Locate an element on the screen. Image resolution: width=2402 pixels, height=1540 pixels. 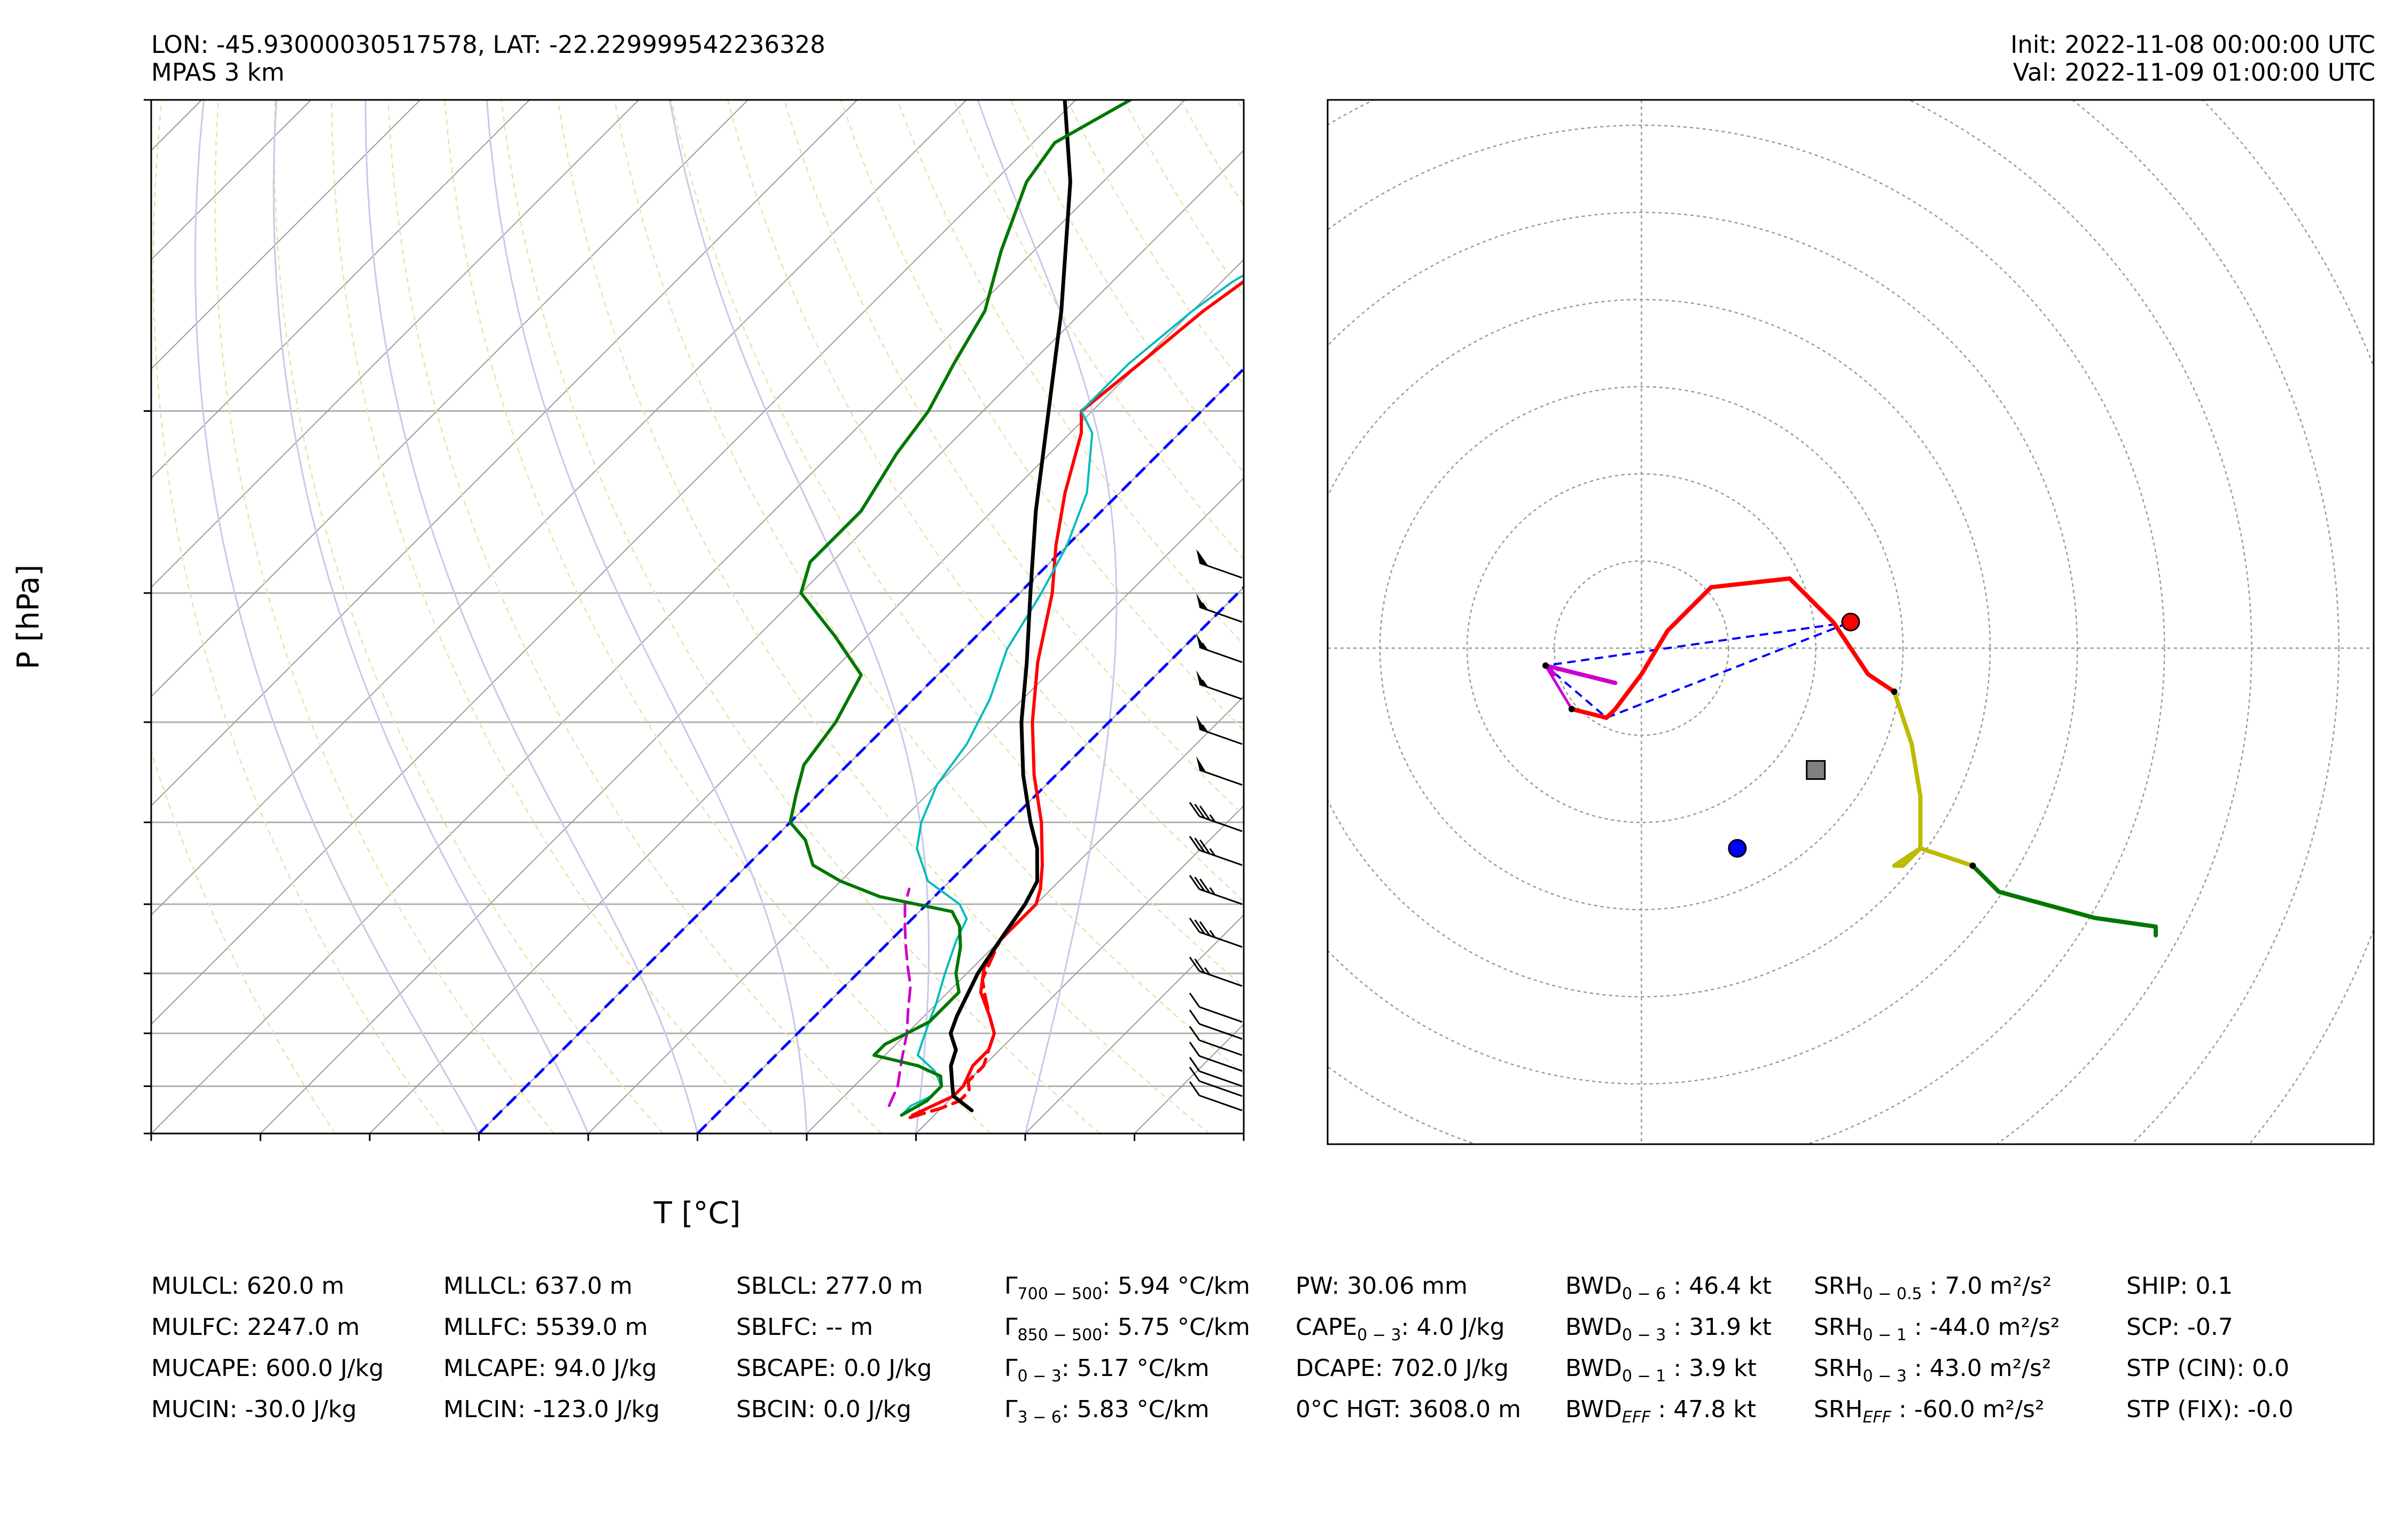
init-time: Init: 2022-11-08 00:00:00 UTC is located at coordinates (2192, 44).